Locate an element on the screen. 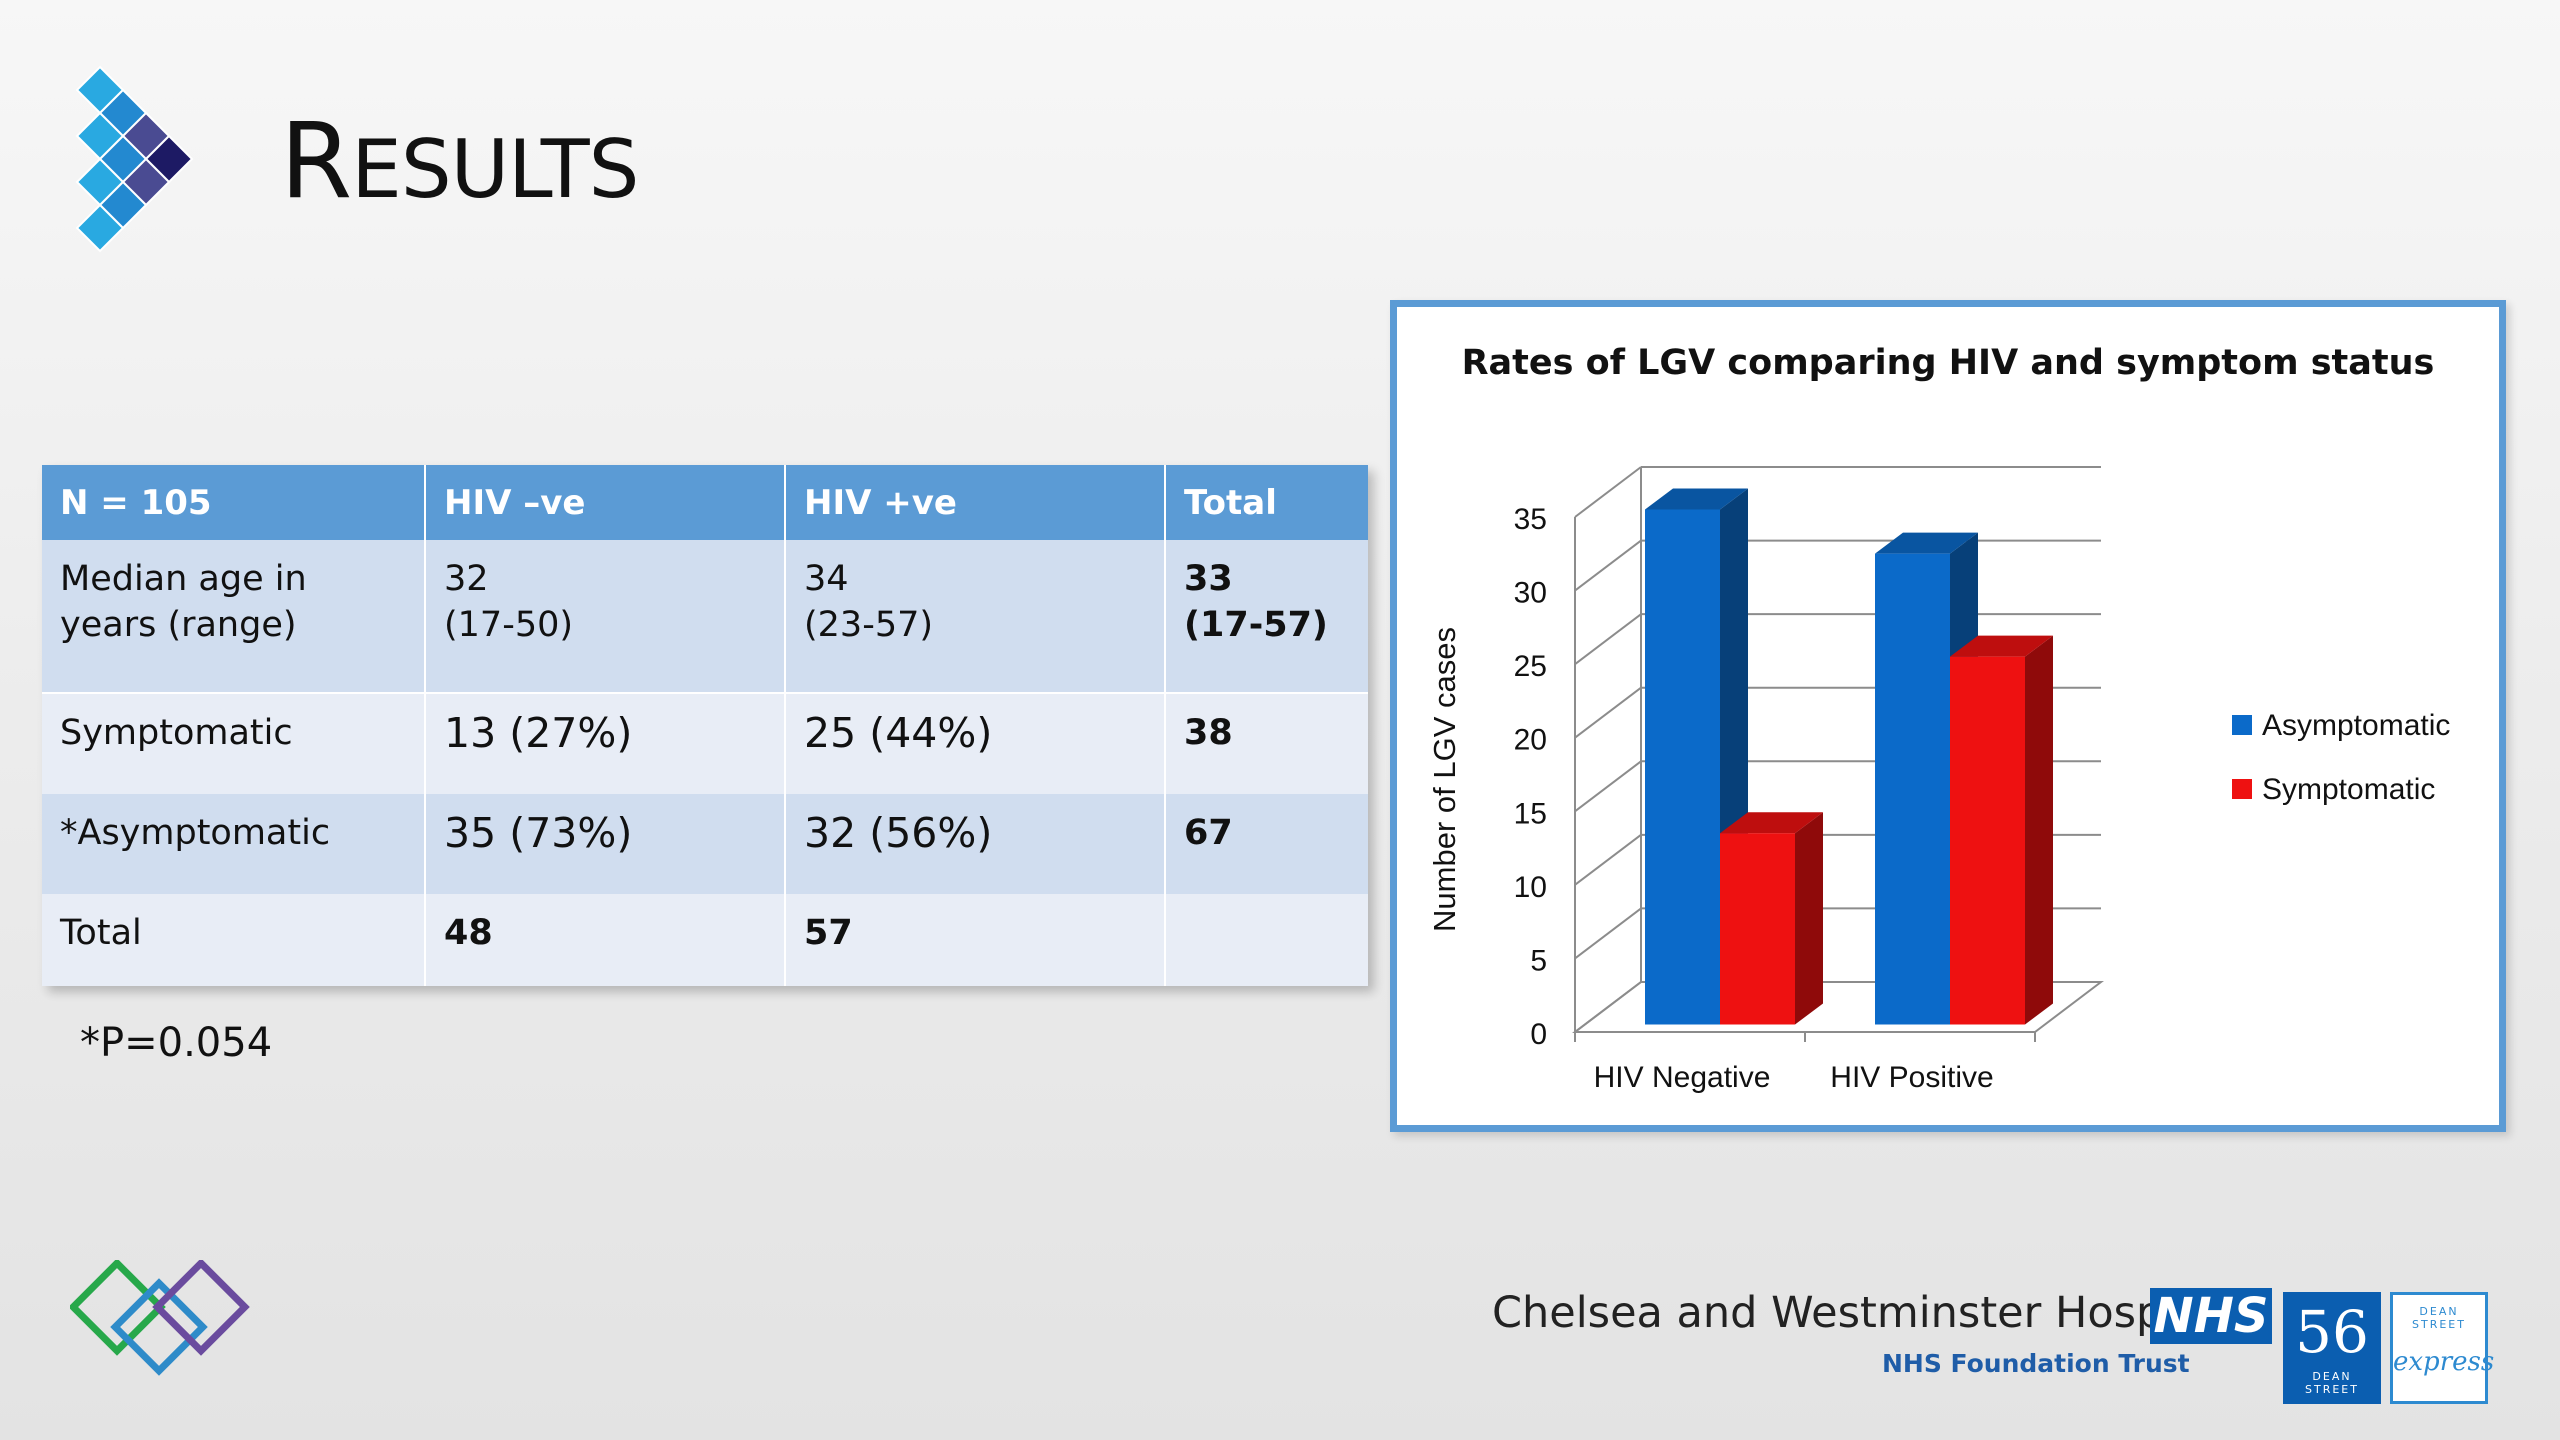 This screenshot has width=2560, height=1440. table-cell: 48 is located at coordinates (605, 940).